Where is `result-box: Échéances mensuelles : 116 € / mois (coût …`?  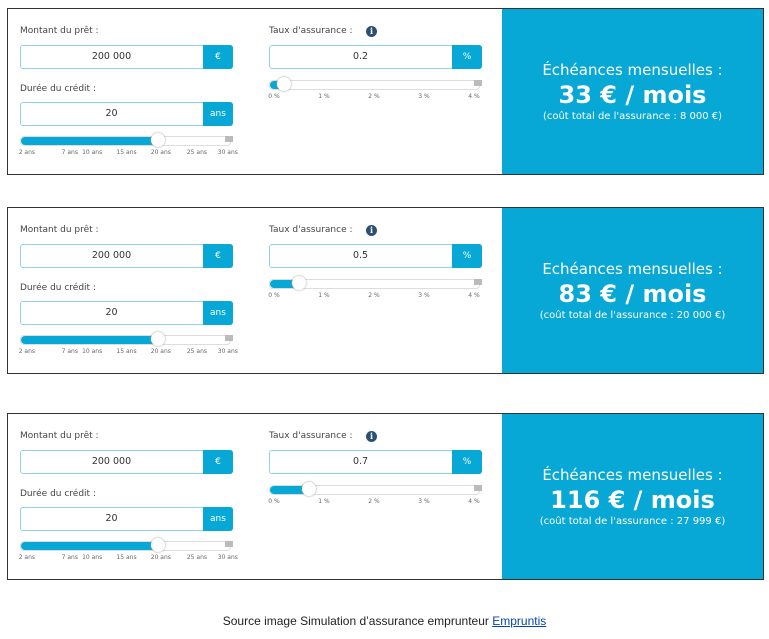
result-box: Échéances mensuelles : 116 € / mois (coût … is located at coordinates (632, 496).